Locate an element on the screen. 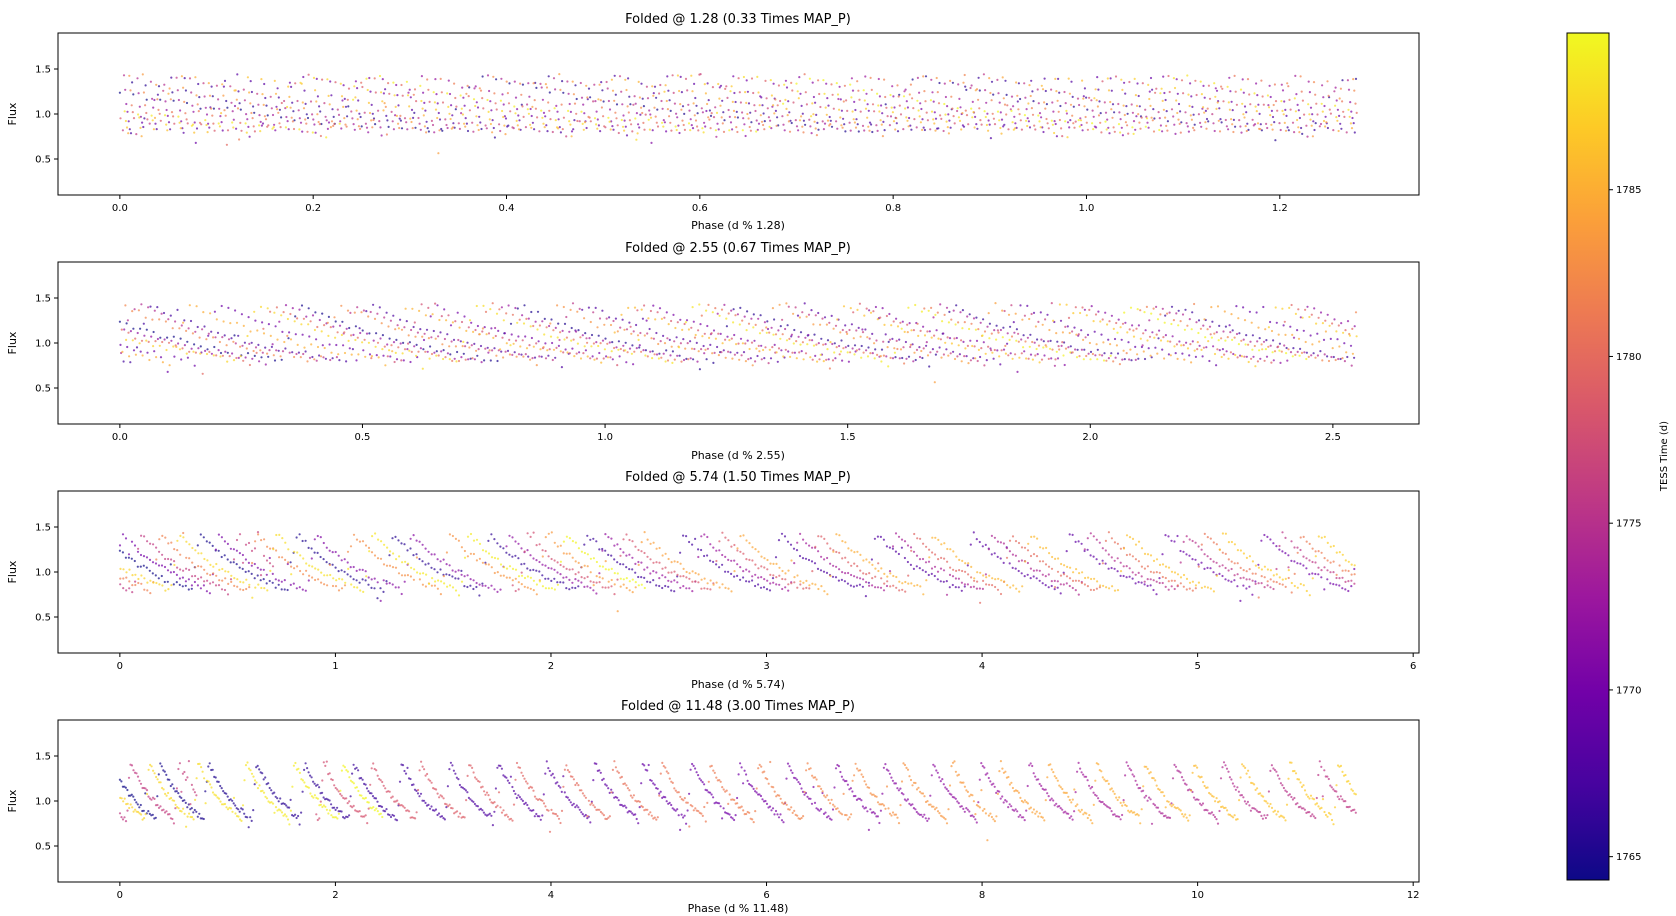 This screenshot has height=916, width=1676. panel-2-axes is located at coordinates (738, 343).